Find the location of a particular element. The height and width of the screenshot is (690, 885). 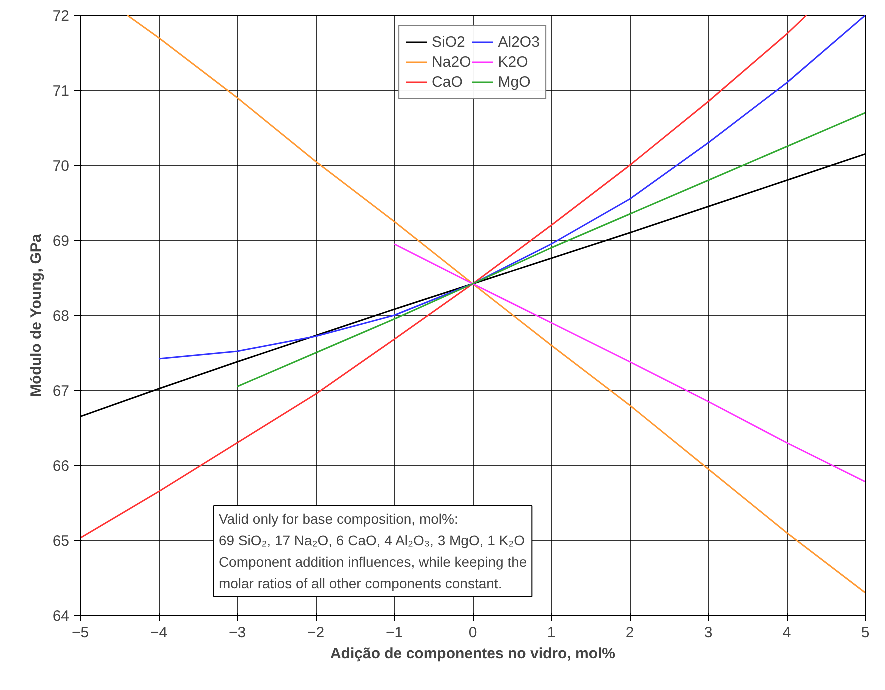

x-tick-label: 3 is located at coordinates (708, 633).